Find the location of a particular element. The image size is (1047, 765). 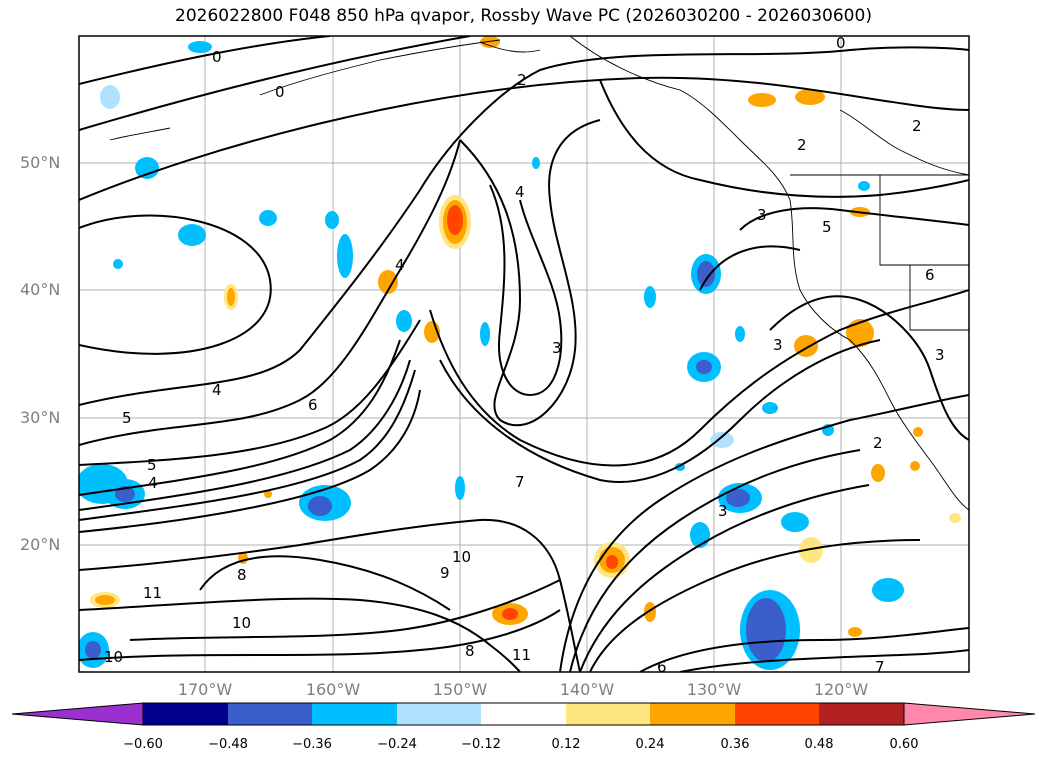

lon-label: 160°W is located at coordinates (333, 689).